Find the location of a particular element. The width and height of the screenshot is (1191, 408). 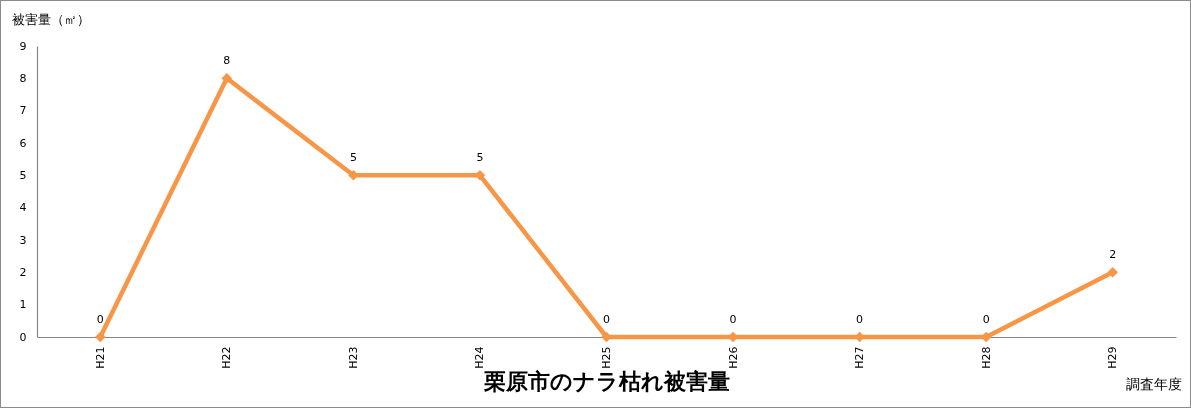

text: 栗原市のナラ枯れ被害量 is located at coordinates (606, 381).